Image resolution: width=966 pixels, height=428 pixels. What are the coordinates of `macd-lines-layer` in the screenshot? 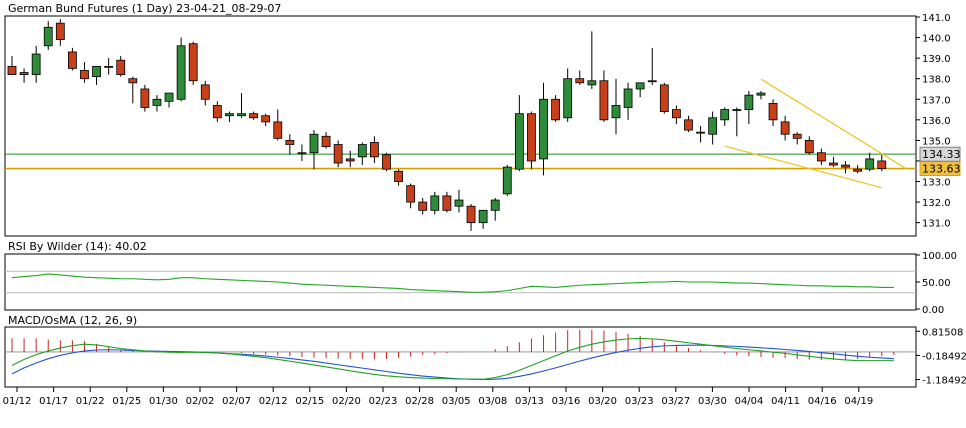 It's located at (452, 359).